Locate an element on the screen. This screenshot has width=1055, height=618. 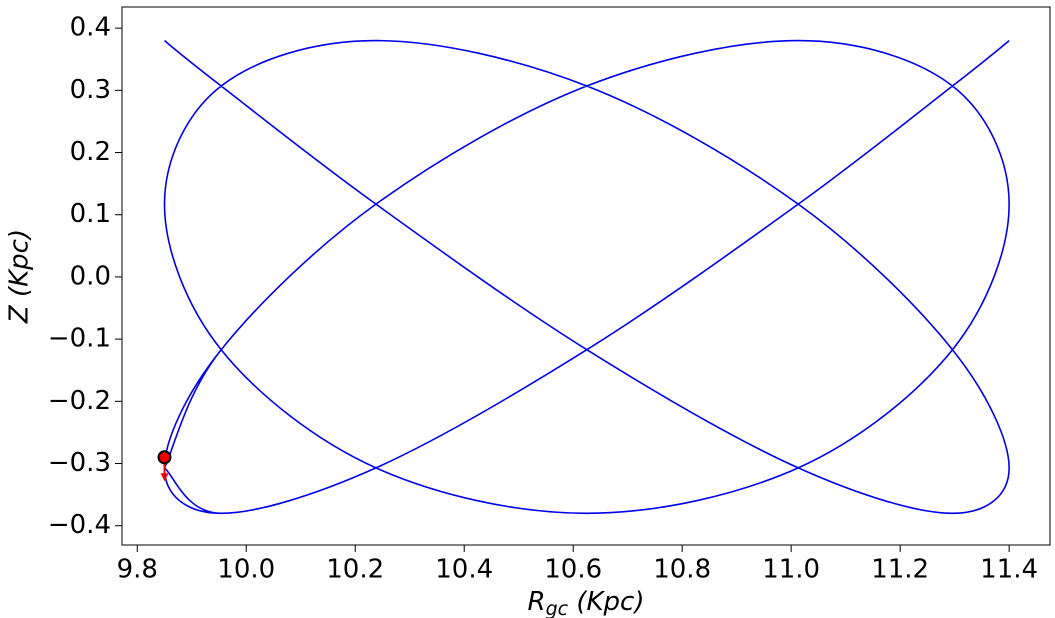
x-tick-label: 11.2 is located at coordinates (900, 570).